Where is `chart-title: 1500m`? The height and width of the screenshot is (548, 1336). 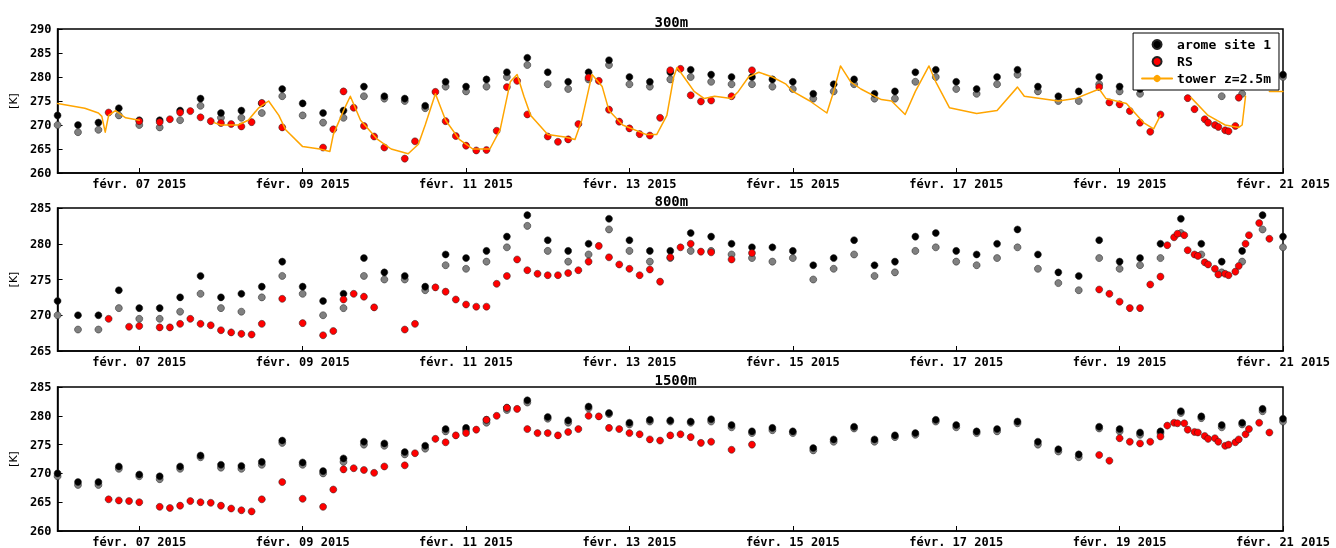 chart-title: 1500m is located at coordinates (675, 380).